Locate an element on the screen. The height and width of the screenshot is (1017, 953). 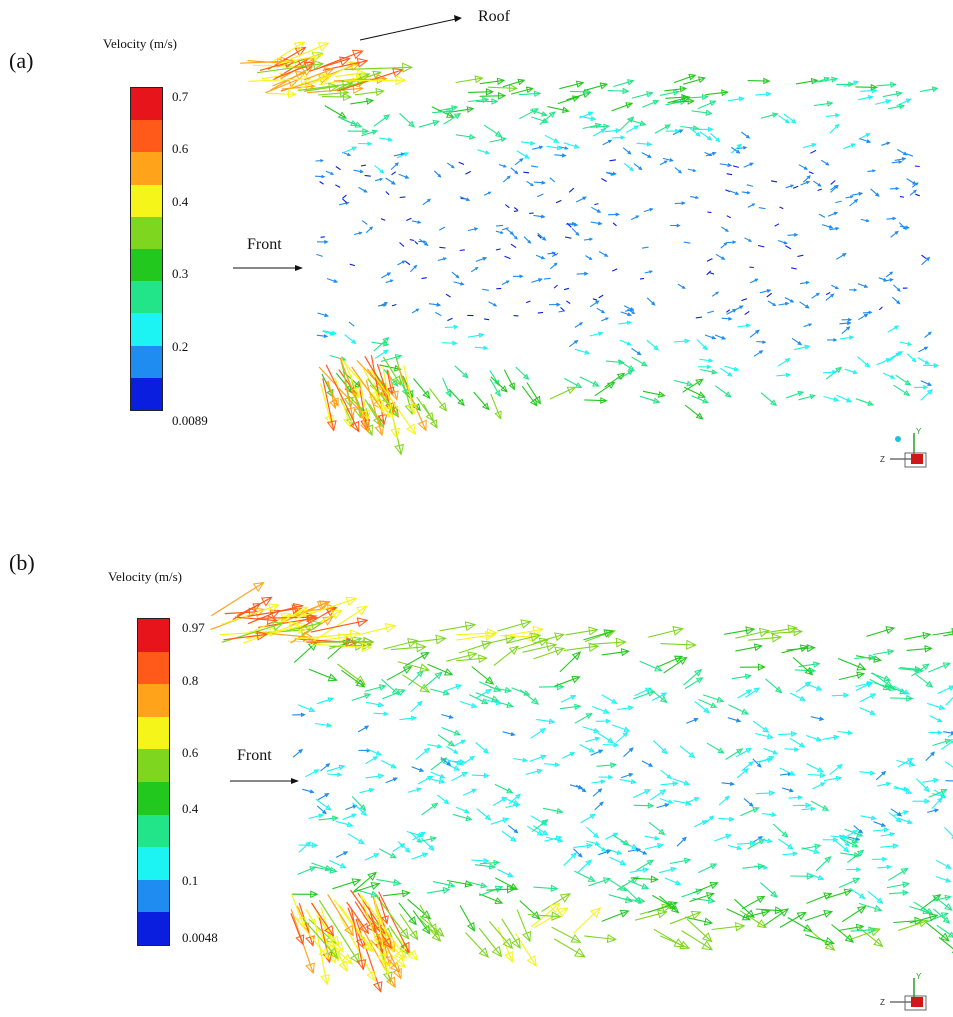
colorbar-tick-label: 0.3 is located at coordinates (180, 273).